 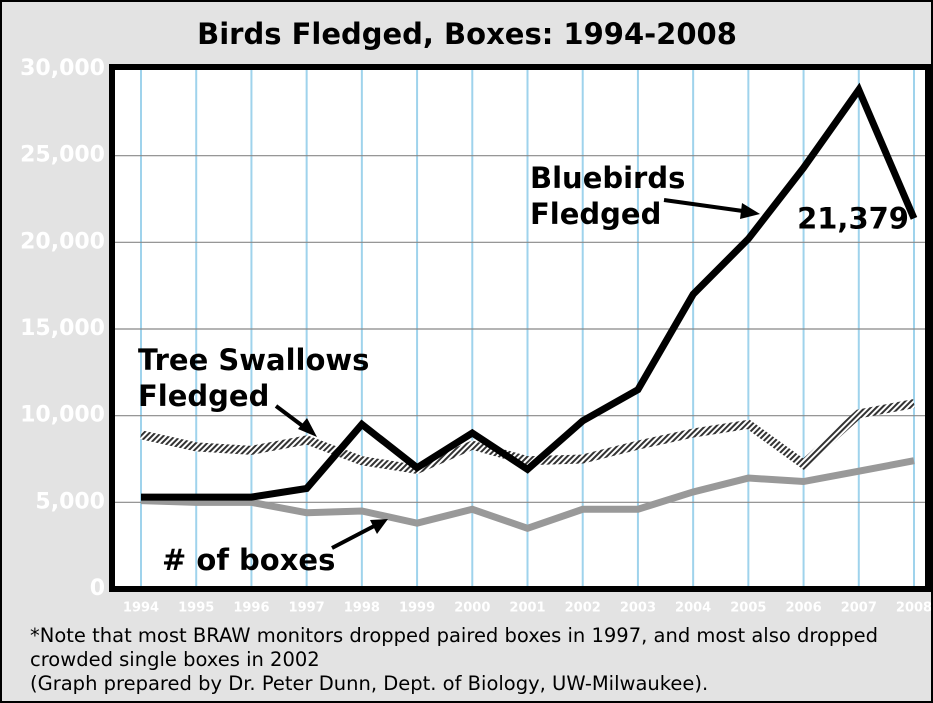 I want to click on x-tick-label: 2001, so click(x=527, y=608).